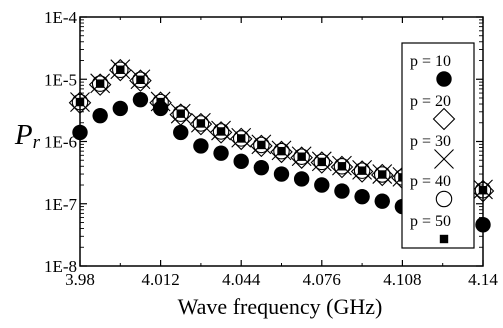 Image resolution: width=503 pixels, height=328 pixels. Describe the element at coordinates (430, 61) in the screenshot. I see `legend-label: p = 10` at that location.